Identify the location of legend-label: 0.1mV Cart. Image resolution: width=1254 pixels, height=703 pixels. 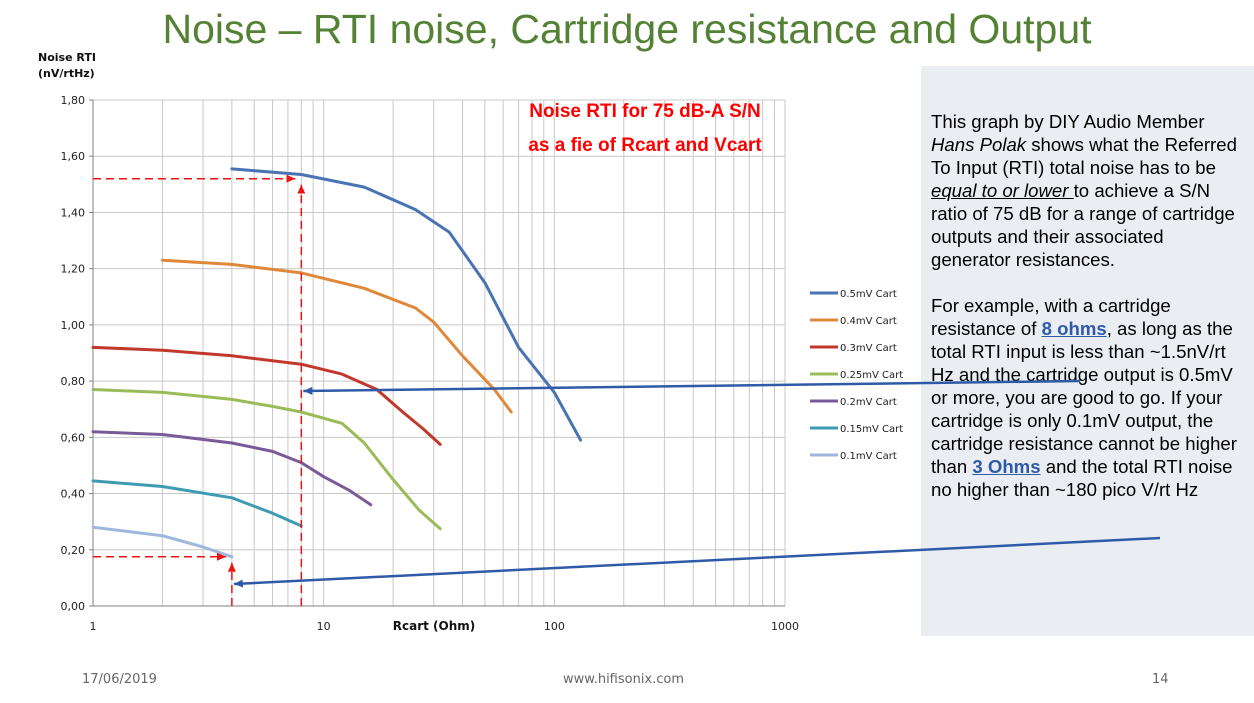
(868, 456).